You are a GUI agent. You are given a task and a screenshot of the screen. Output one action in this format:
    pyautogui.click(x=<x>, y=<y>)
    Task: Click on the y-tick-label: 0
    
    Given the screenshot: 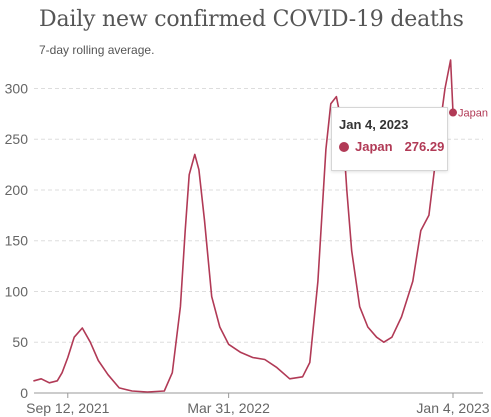 What is the action you would take?
    pyautogui.click(x=24, y=393)
    